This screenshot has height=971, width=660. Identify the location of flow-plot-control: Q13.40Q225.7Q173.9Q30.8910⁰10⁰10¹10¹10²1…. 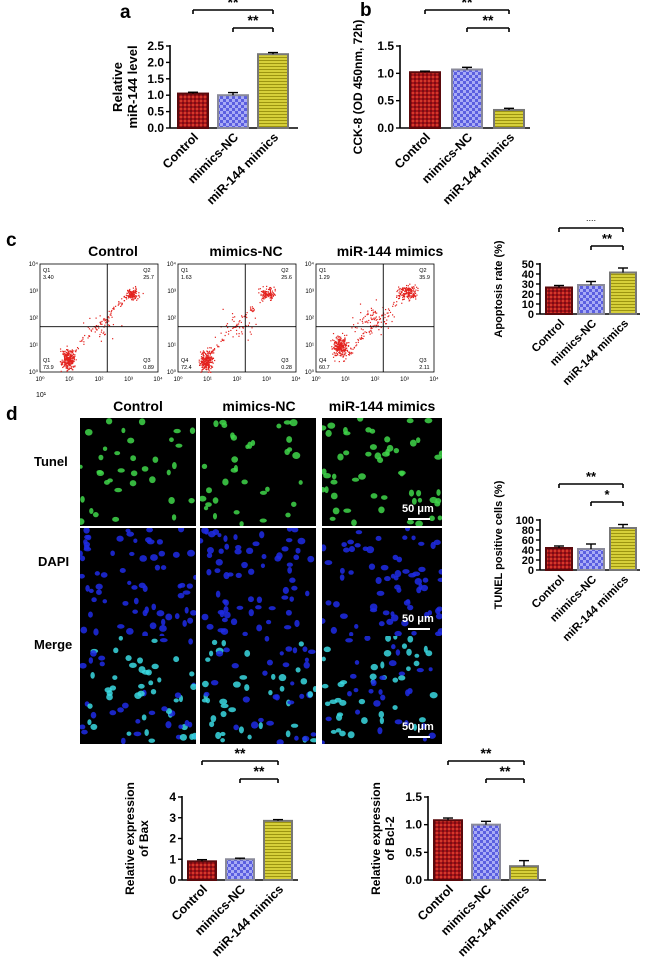
(96, 322).